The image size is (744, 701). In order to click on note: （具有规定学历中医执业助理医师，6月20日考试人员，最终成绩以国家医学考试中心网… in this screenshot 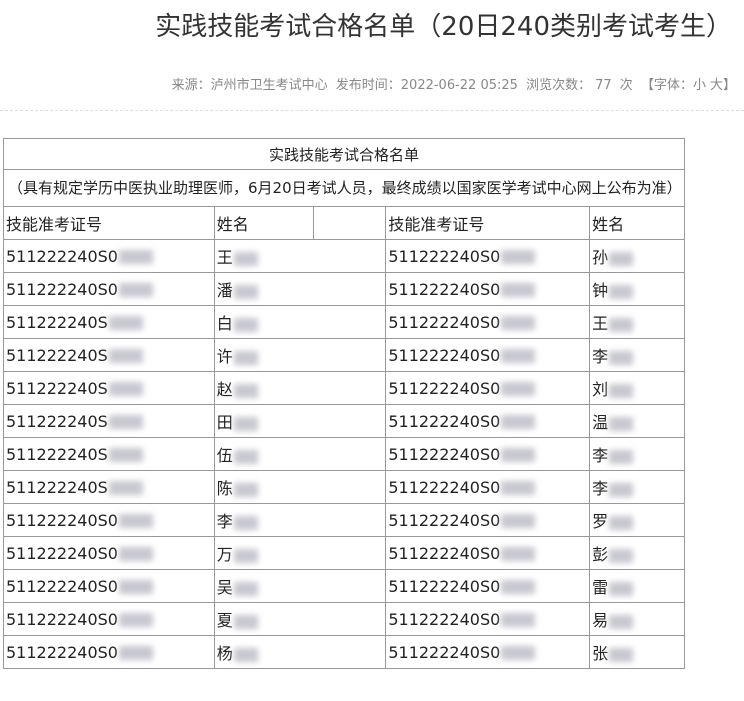, I will do `click(344, 188)`.